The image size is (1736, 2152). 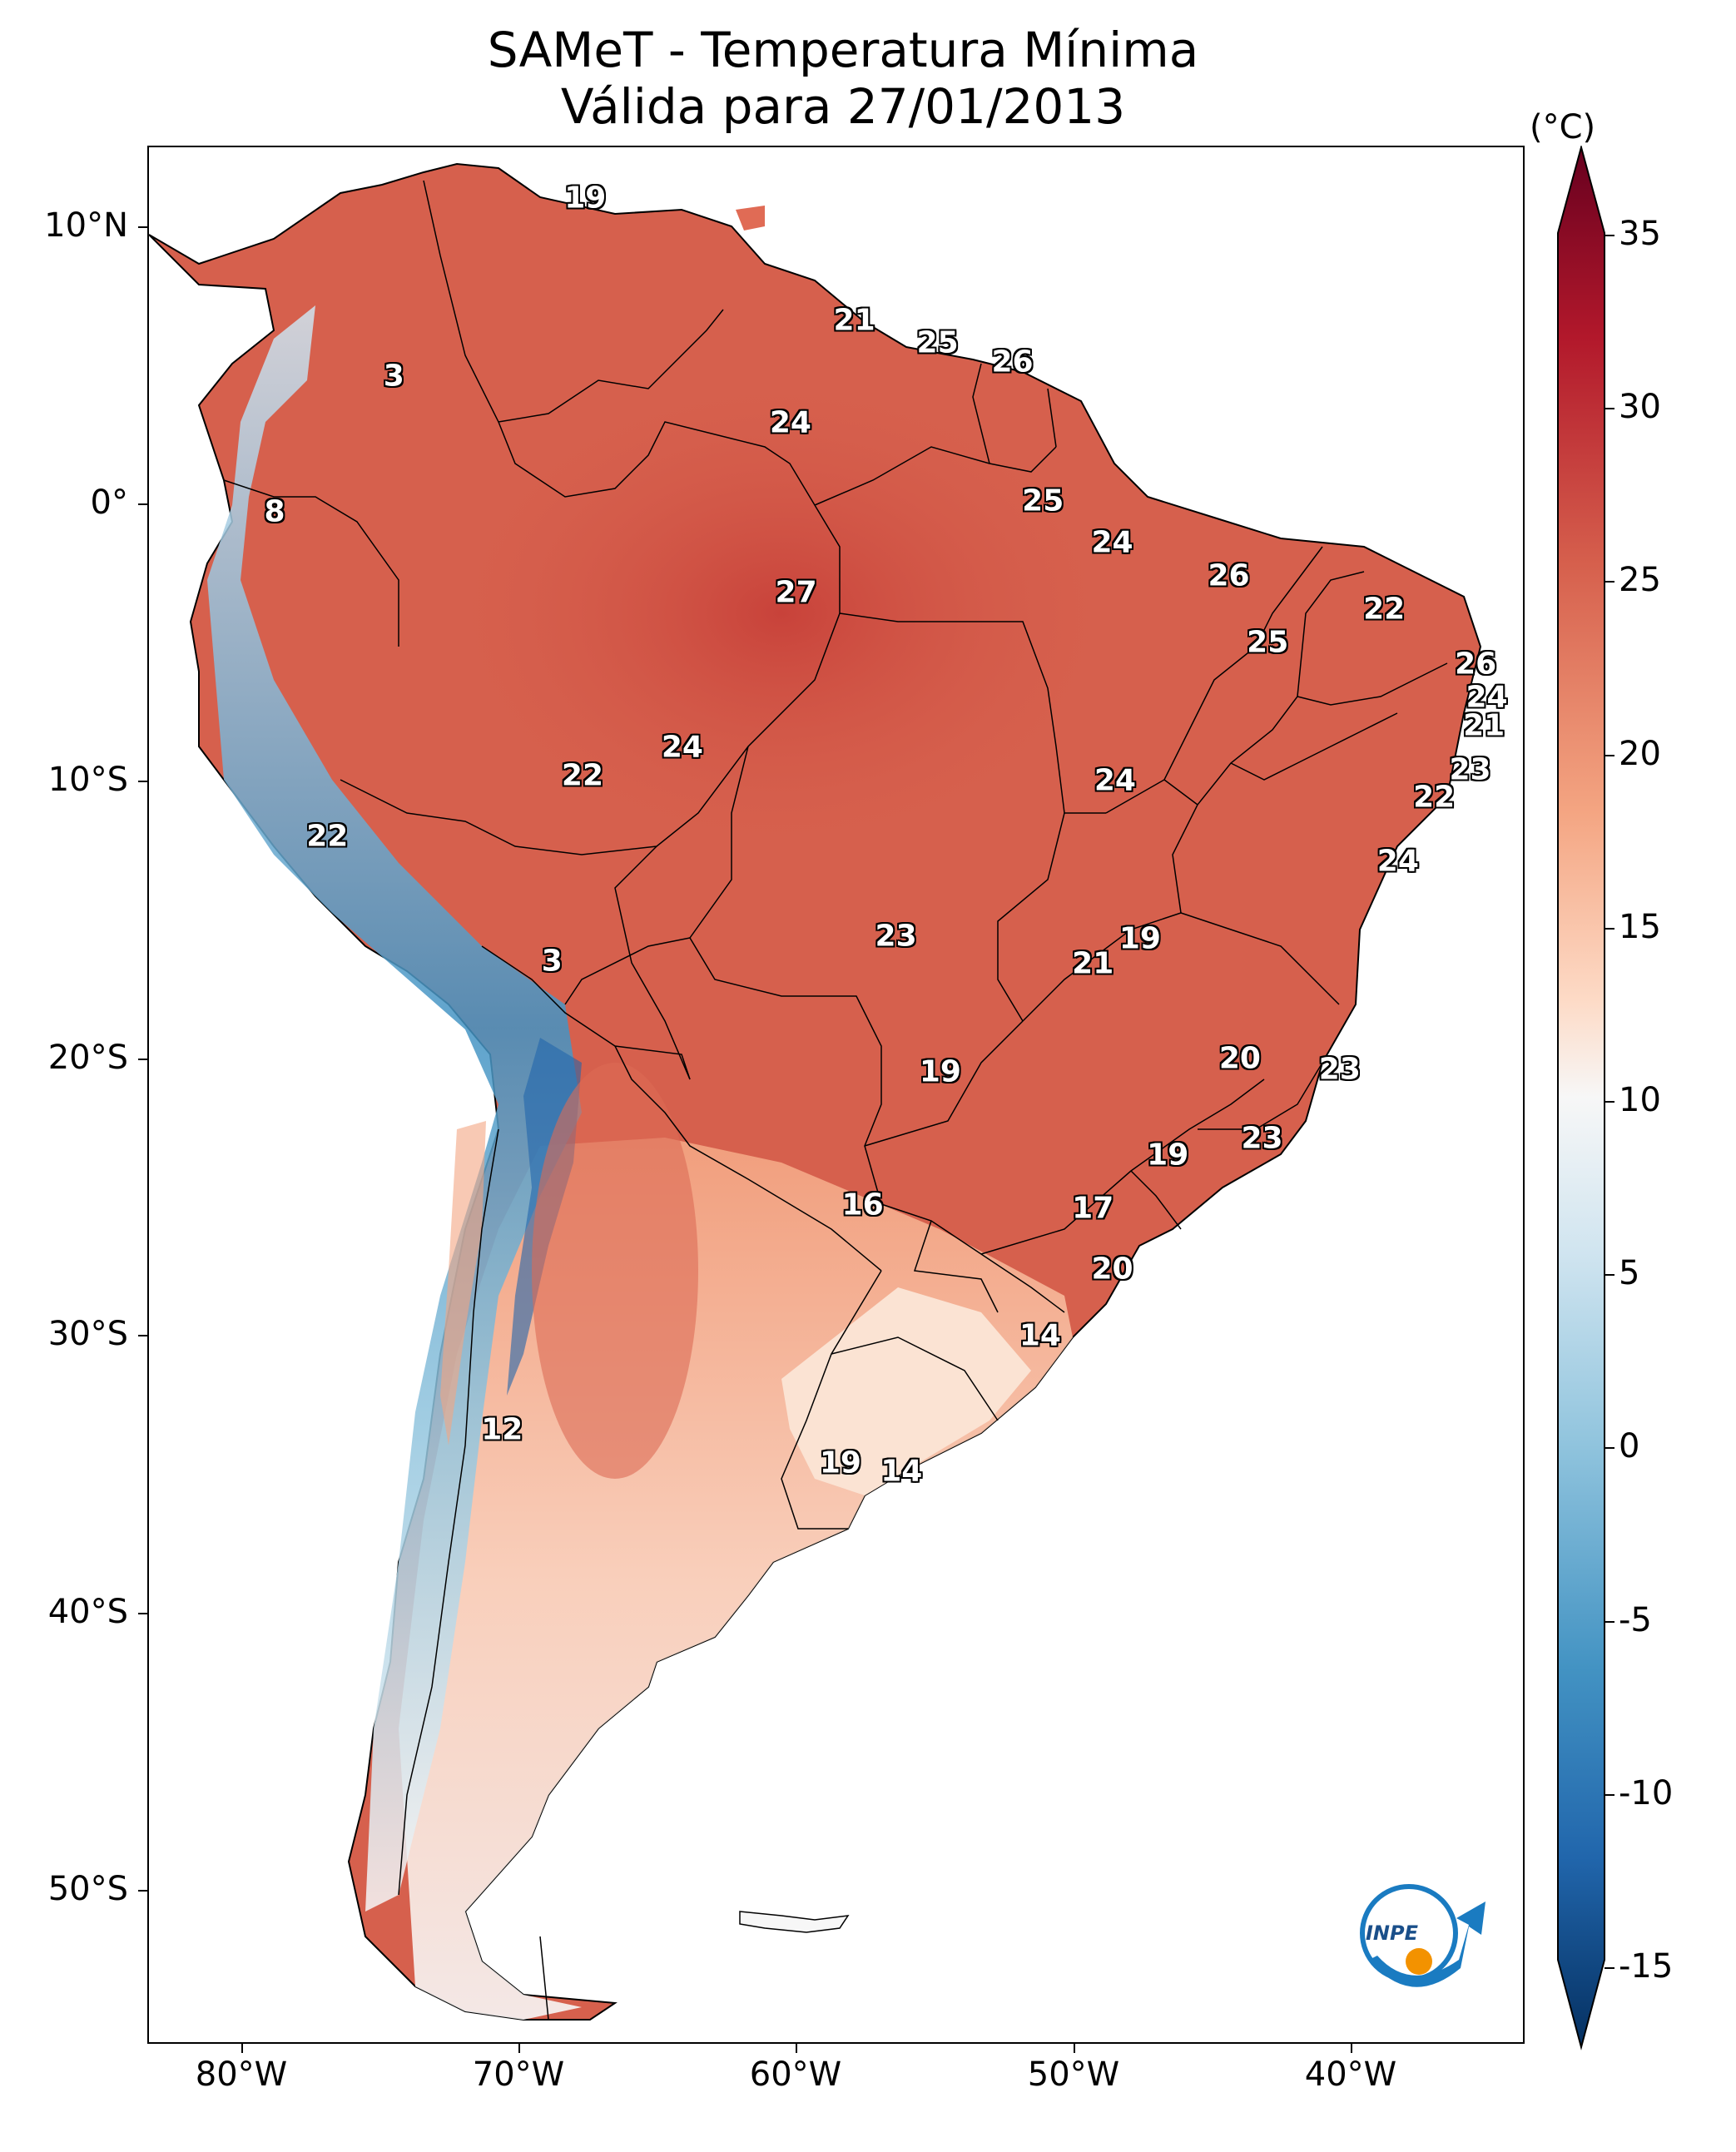 What do you see at coordinates (1640, 234) in the screenshot?
I see `colorbar-label-35: 35` at bounding box center [1640, 234].